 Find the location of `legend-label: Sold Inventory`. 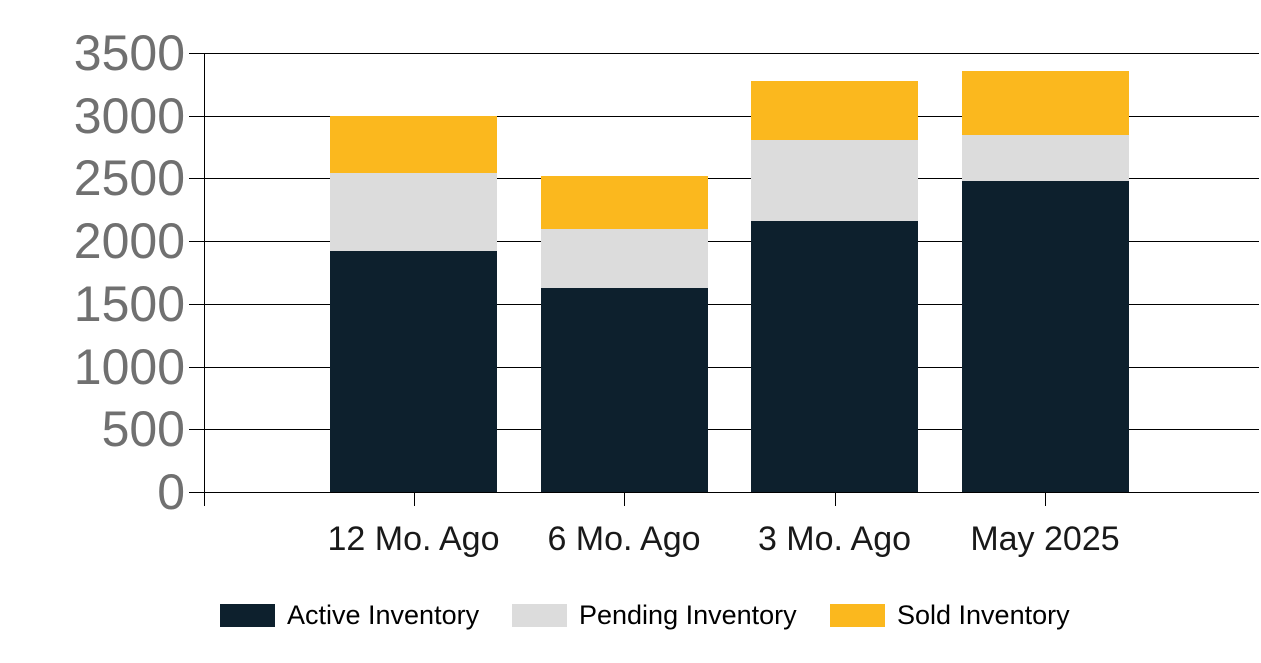

legend-label: Sold Inventory is located at coordinates (983, 614).